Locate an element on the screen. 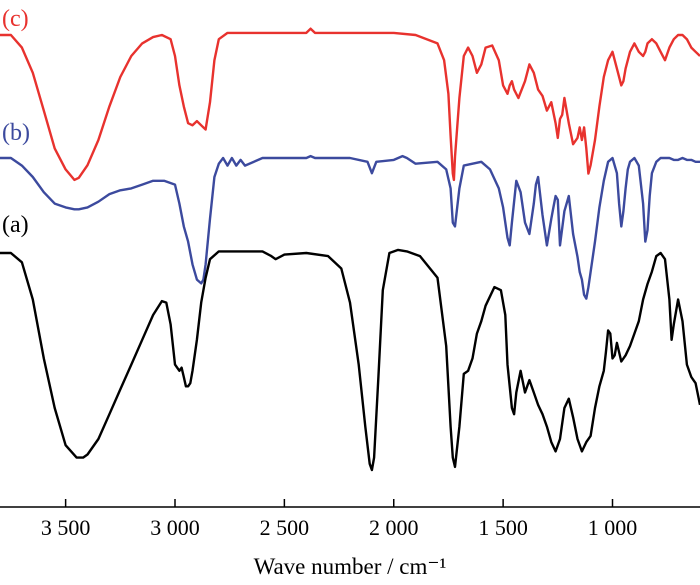  x-tick-layer: 3 500 3 000 2 500 2 000 1 500 1 000 is located at coordinates (339, 519).